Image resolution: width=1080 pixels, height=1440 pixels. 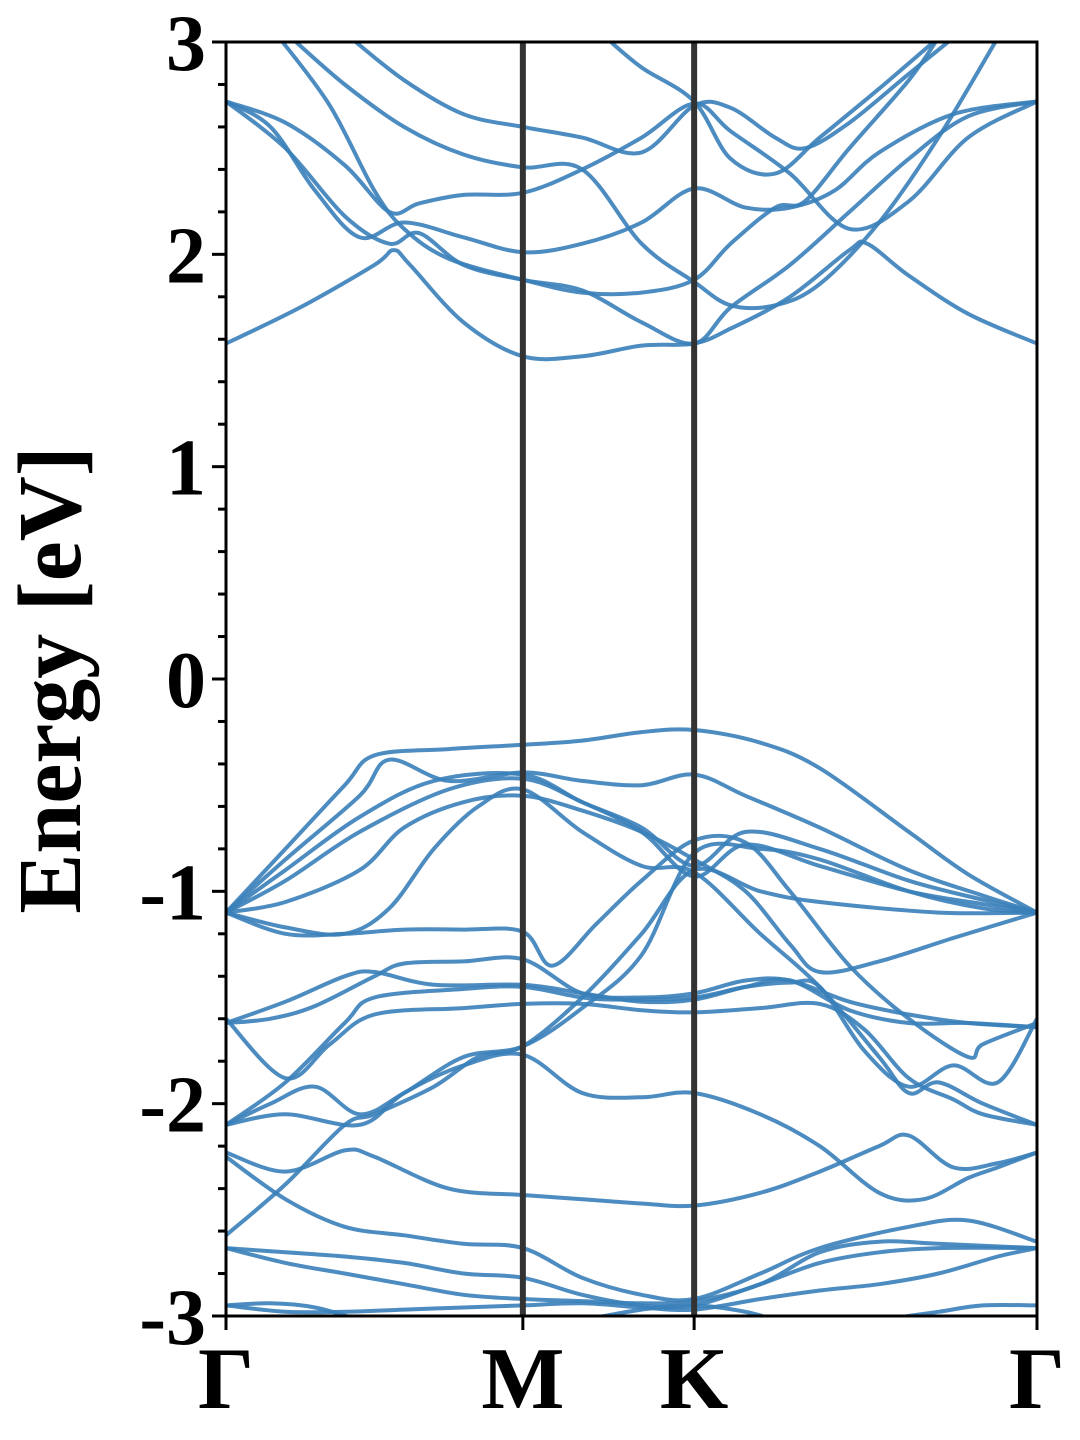 I want to click on y-tick-label: 2, so click(x=186, y=256).